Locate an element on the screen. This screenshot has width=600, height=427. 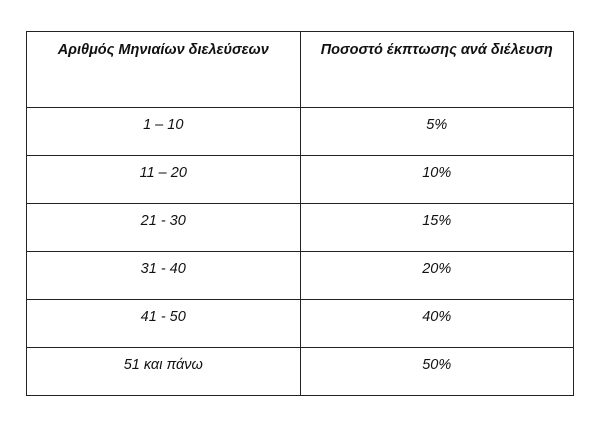
table-row: 41 - 50 40% is located at coordinates (300, 323).